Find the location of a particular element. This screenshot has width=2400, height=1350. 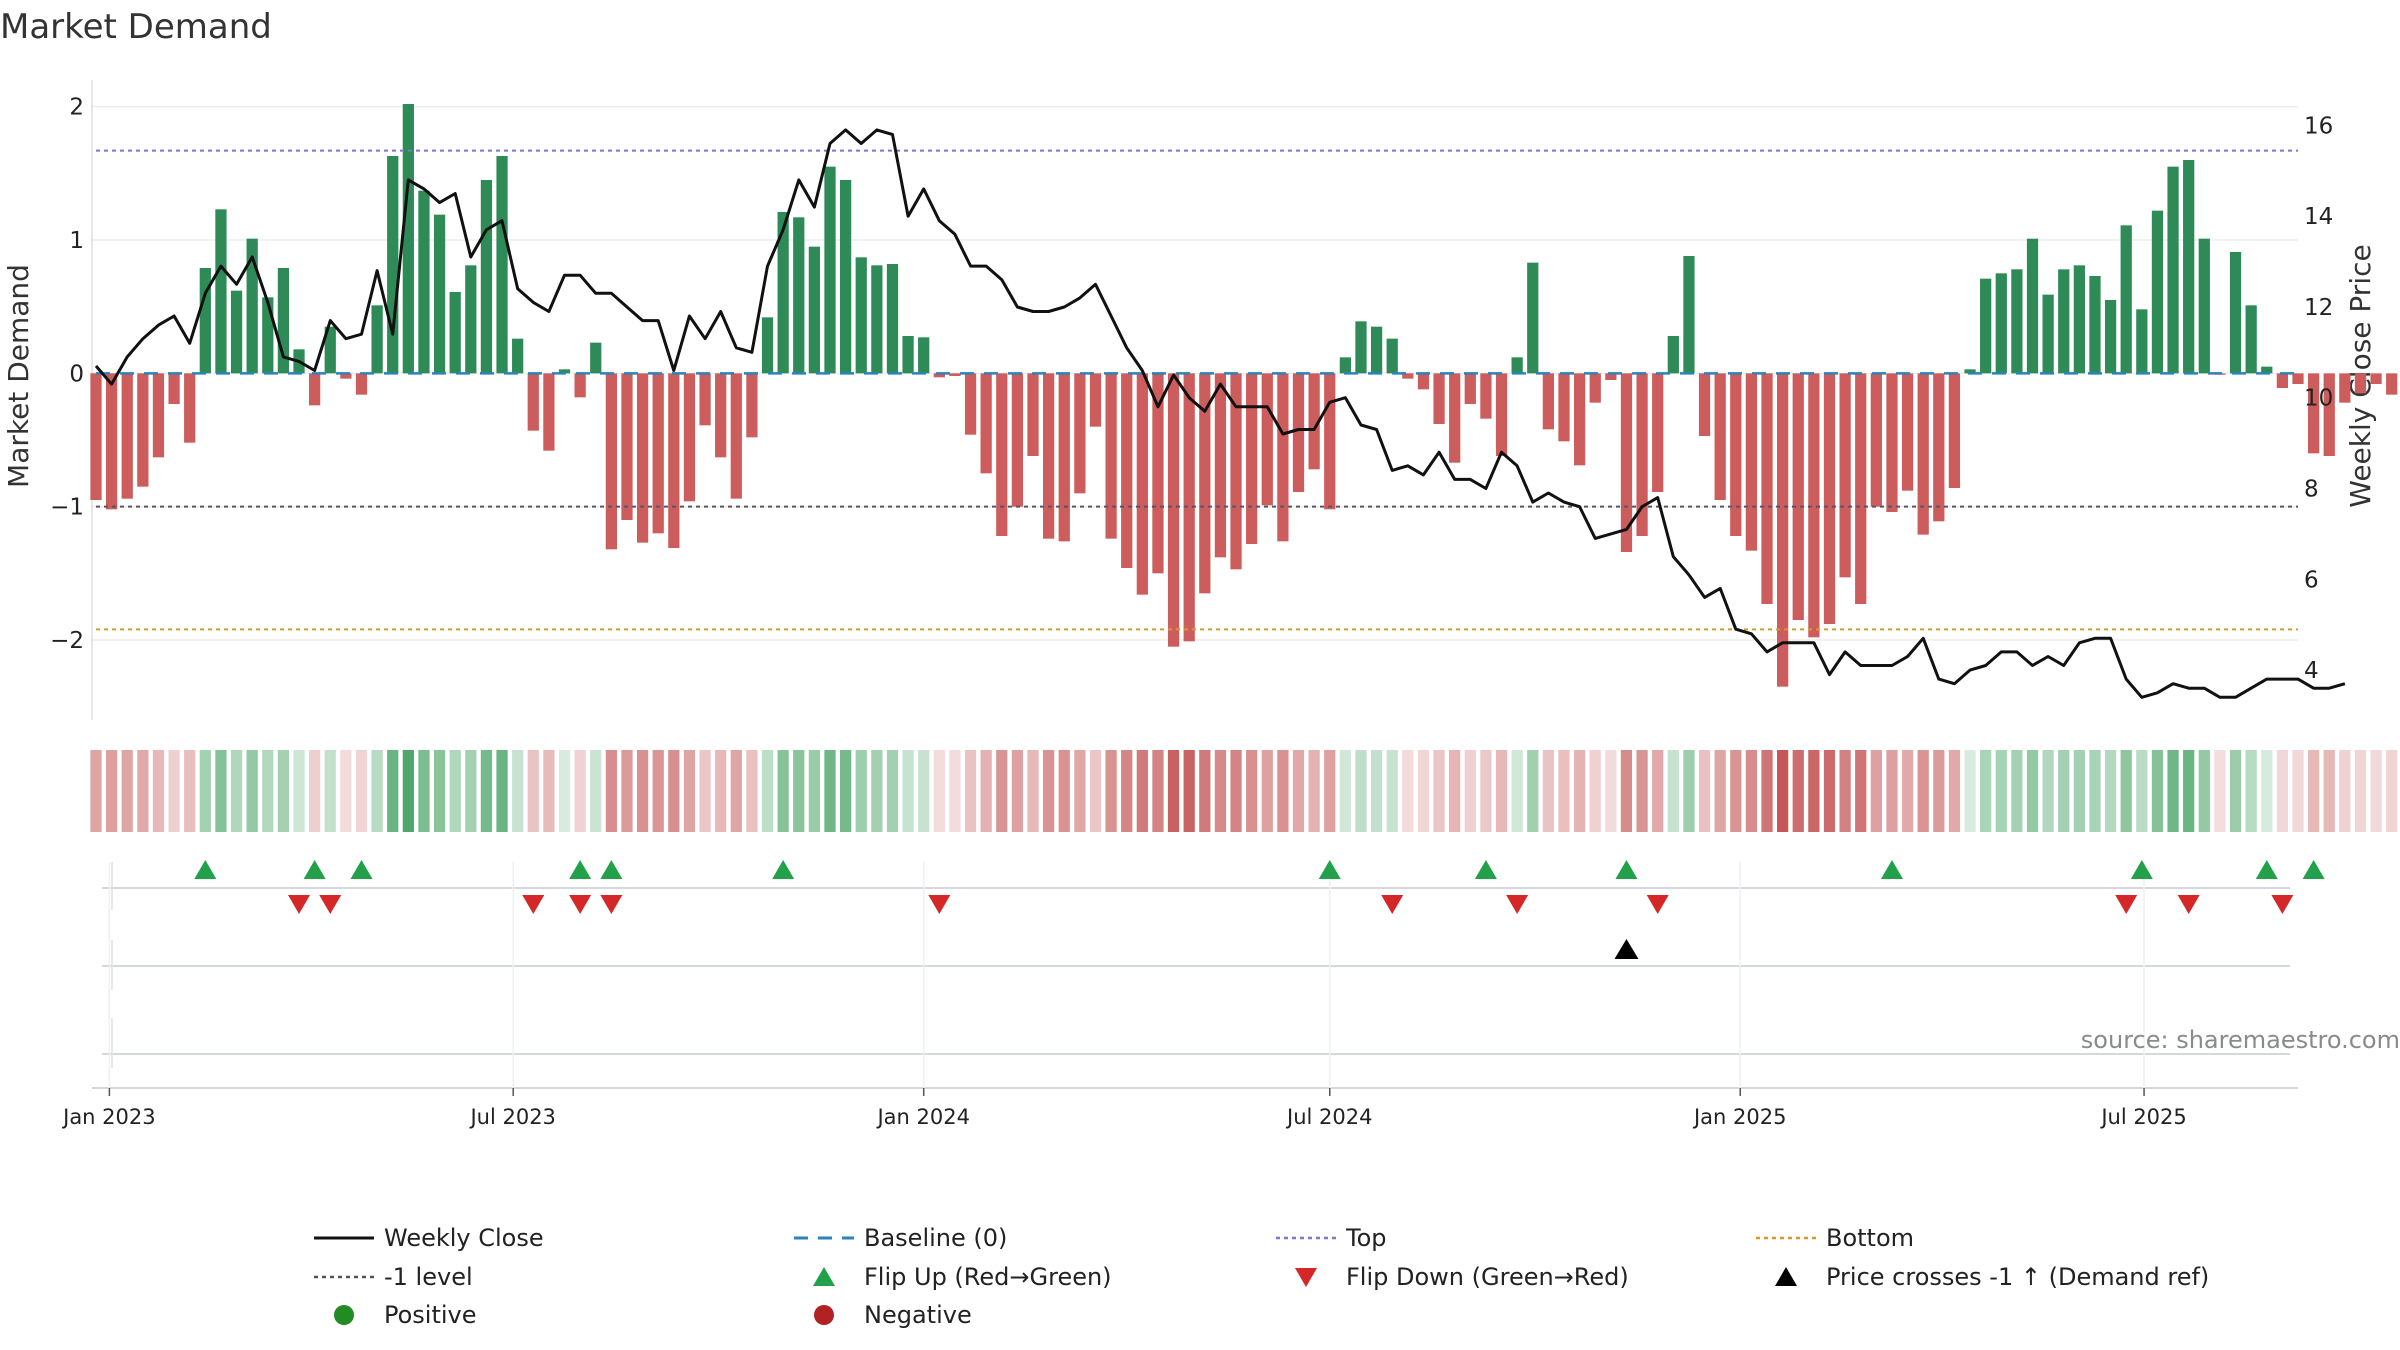

right-axis-ticks: 16 14 12 10 8 6 4 is located at coordinates (2318, 398).